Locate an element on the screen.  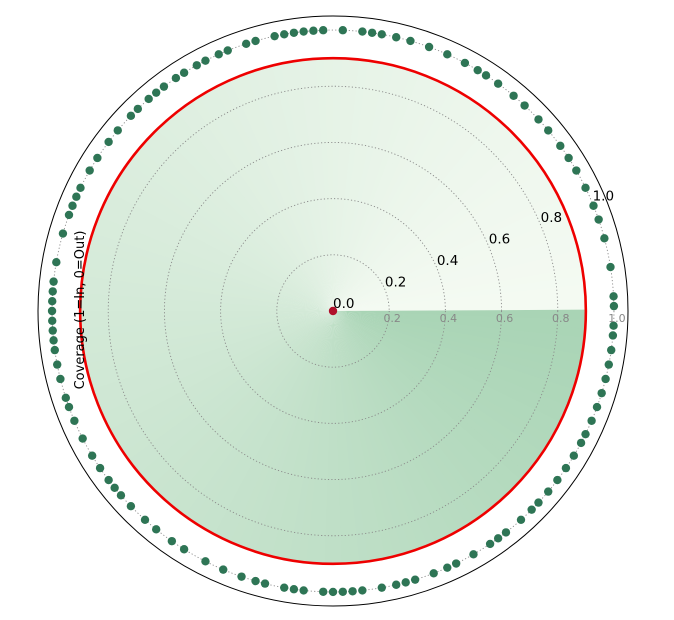
grid-circle is located at coordinates (333, 311).